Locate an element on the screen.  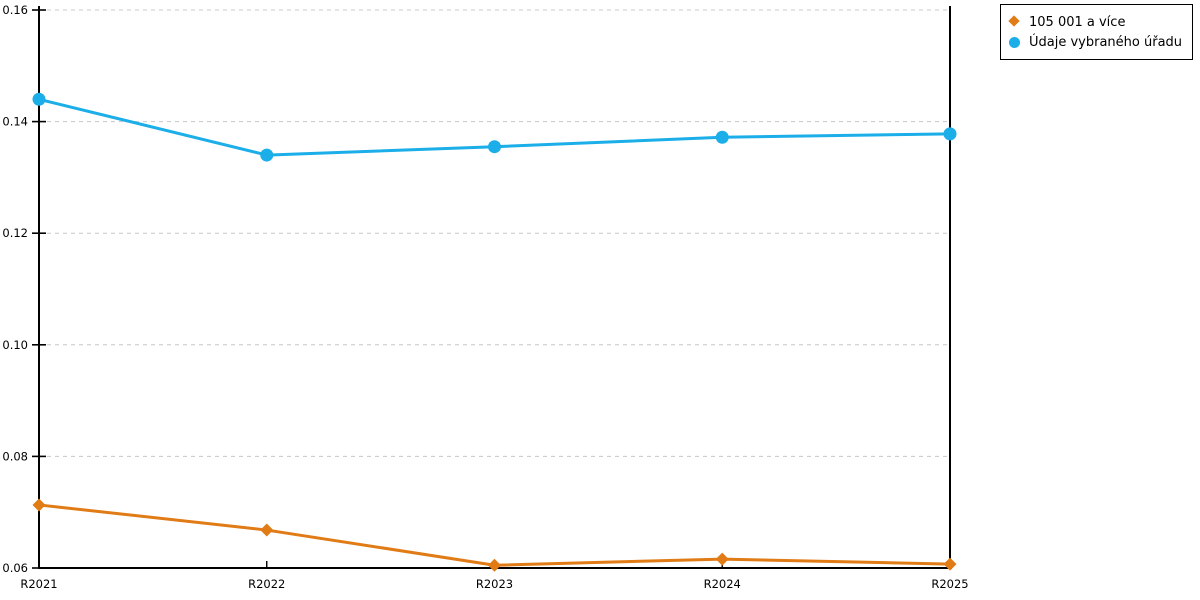
y-axis-labels-group: 0.06 0.08 0.10 0.12 0.14 0.16 is located at coordinates (15, 289).